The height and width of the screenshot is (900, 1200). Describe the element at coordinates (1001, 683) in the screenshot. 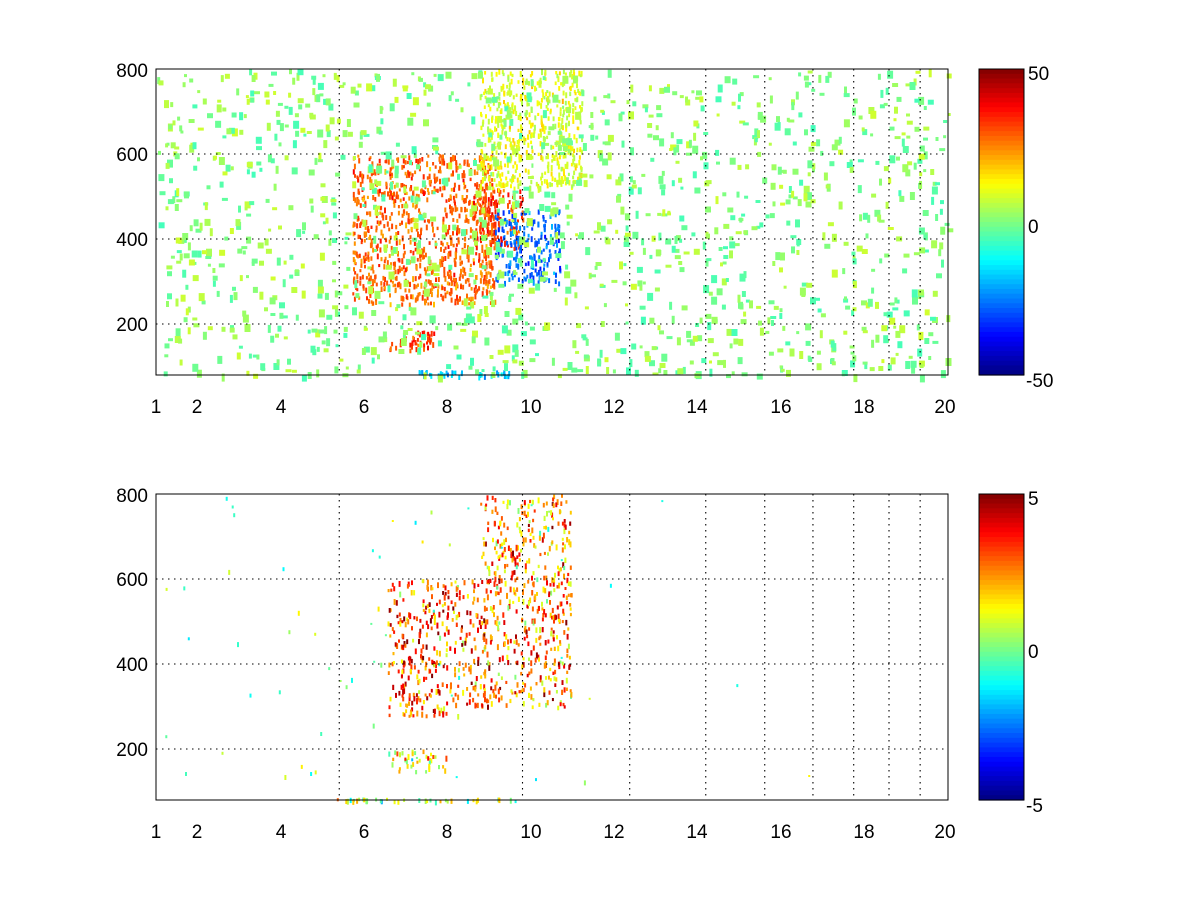

I see `colorbar-swatch` at that location.